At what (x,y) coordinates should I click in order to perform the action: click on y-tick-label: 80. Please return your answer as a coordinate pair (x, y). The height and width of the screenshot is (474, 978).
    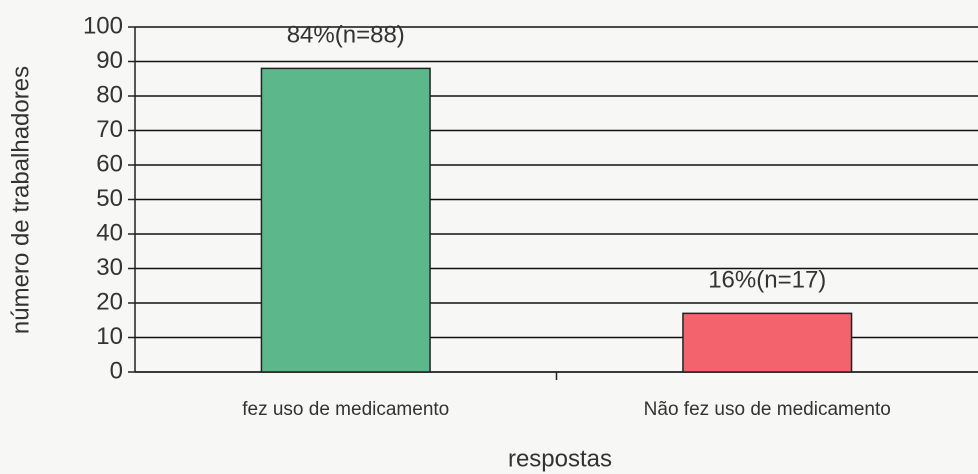
    Looking at the image, I should click on (109, 94).